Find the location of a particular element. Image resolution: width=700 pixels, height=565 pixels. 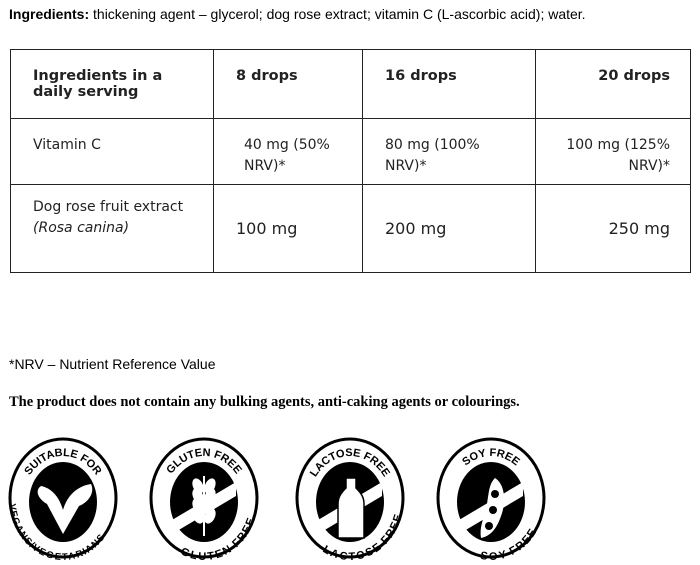

cell-value: 40 mg (50% NRV)* is located at coordinates (288, 151).